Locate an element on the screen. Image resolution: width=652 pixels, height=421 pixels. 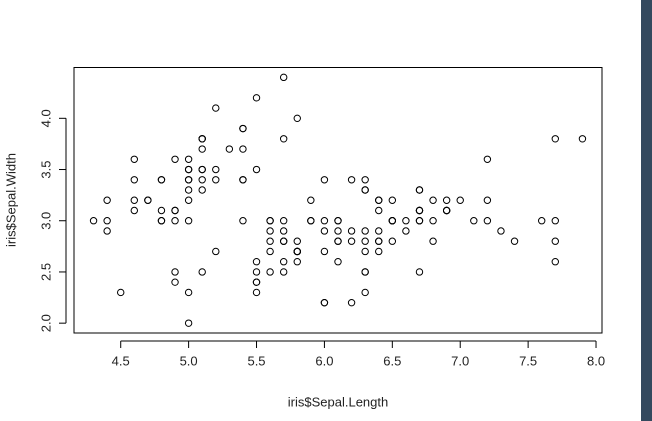
y-tick-label: 3.5 is located at coordinates (45, 169).